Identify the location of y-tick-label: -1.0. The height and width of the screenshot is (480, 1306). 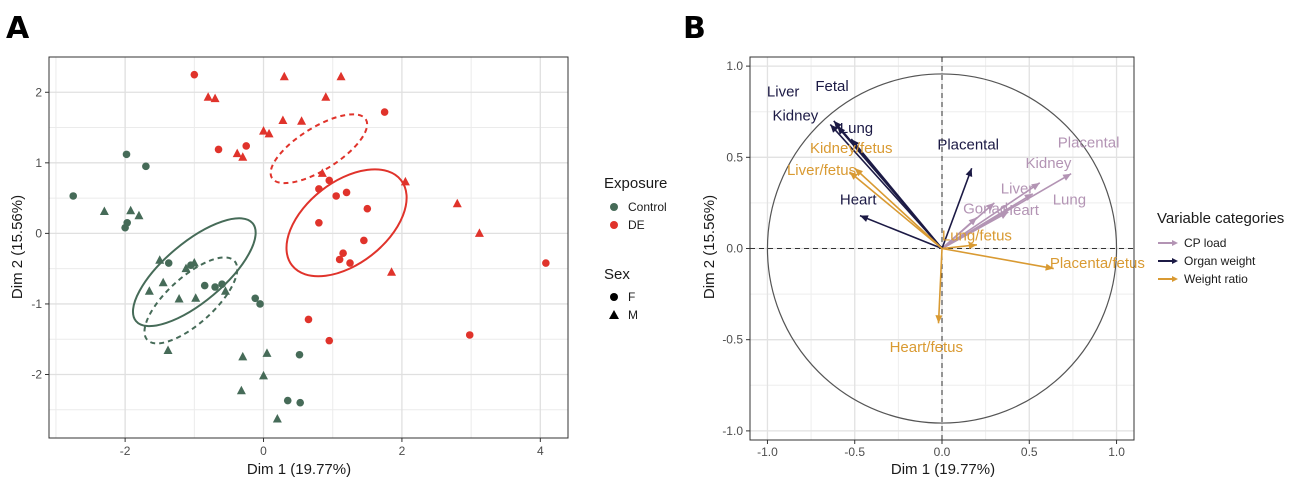
(732, 431).